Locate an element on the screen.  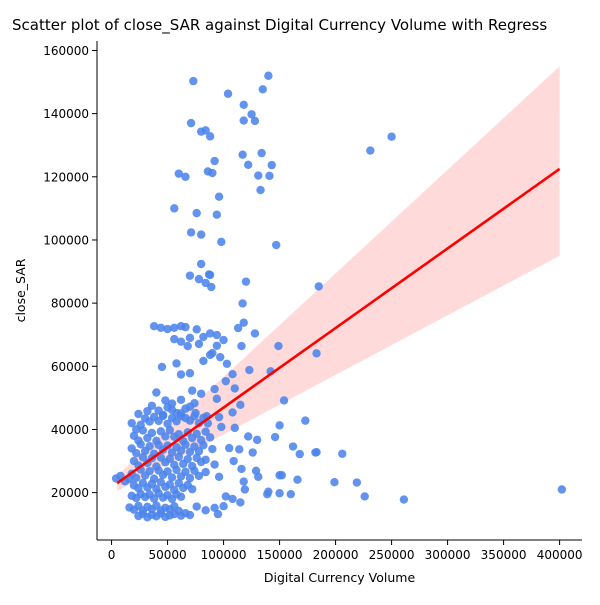
x-tick-label: 350000 is located at coordinates (504, 555).